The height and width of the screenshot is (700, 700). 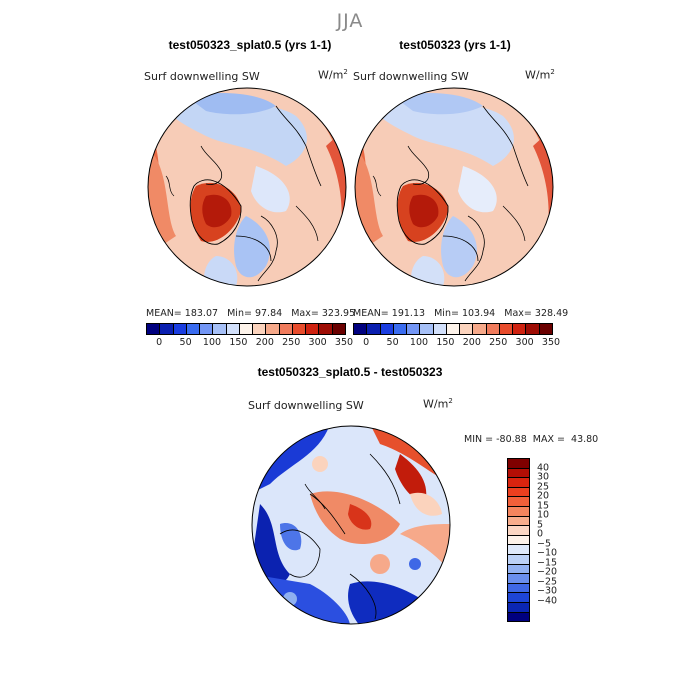 I want to click on panel-left-units: W/m2, so click(x=333, y=75).